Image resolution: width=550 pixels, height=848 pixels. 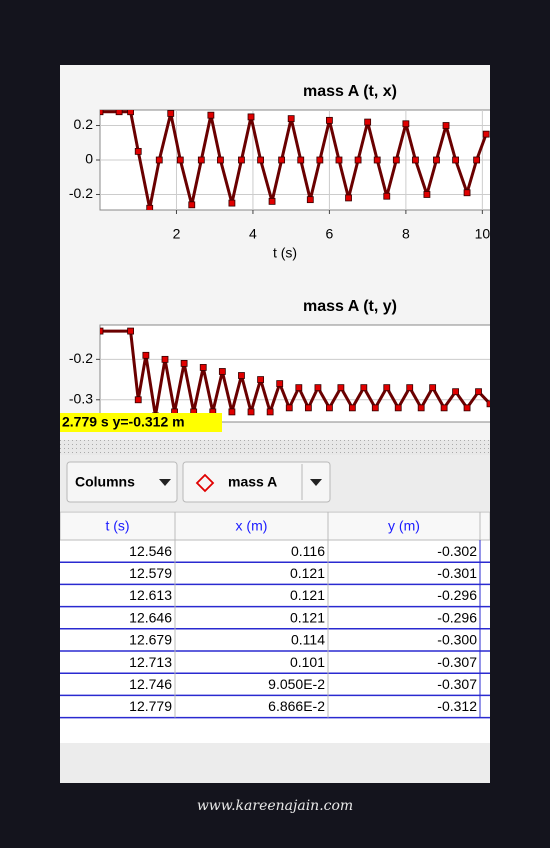 What do you see at coordinates (150, 662) in the screenshot?
I see `cell: 12.713` at bounding box center [150, 662].